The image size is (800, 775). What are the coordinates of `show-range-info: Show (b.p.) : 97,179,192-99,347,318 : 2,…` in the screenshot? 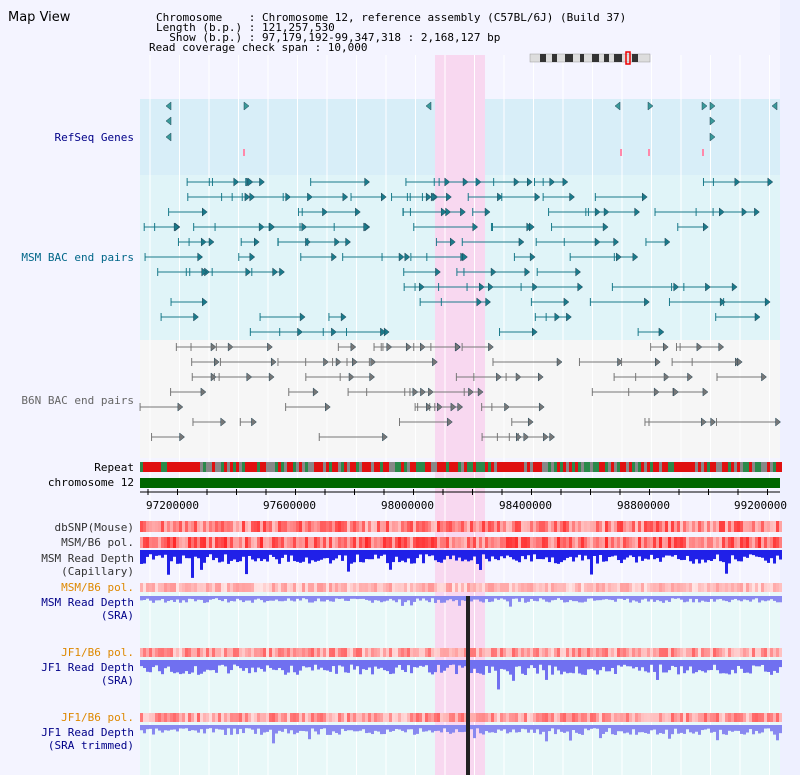 It's located at (328, 37).